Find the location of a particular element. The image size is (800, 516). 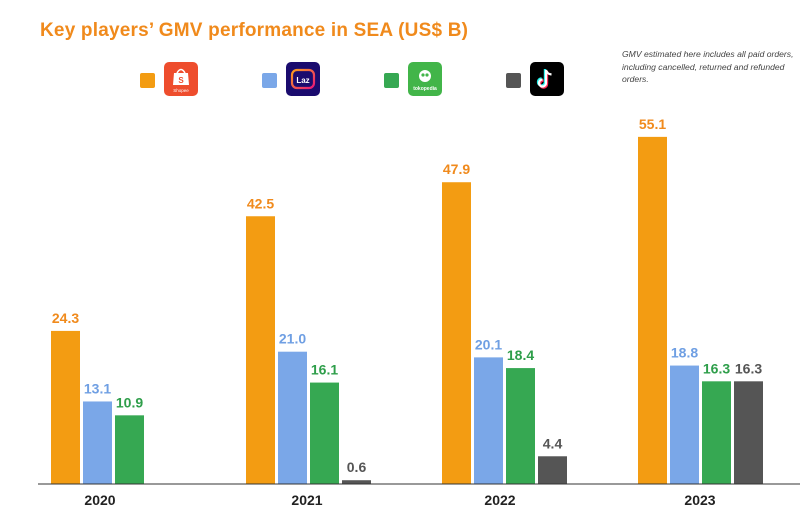

value-label-shopee-2021: 42.5 is located at coordinates (260, 203).